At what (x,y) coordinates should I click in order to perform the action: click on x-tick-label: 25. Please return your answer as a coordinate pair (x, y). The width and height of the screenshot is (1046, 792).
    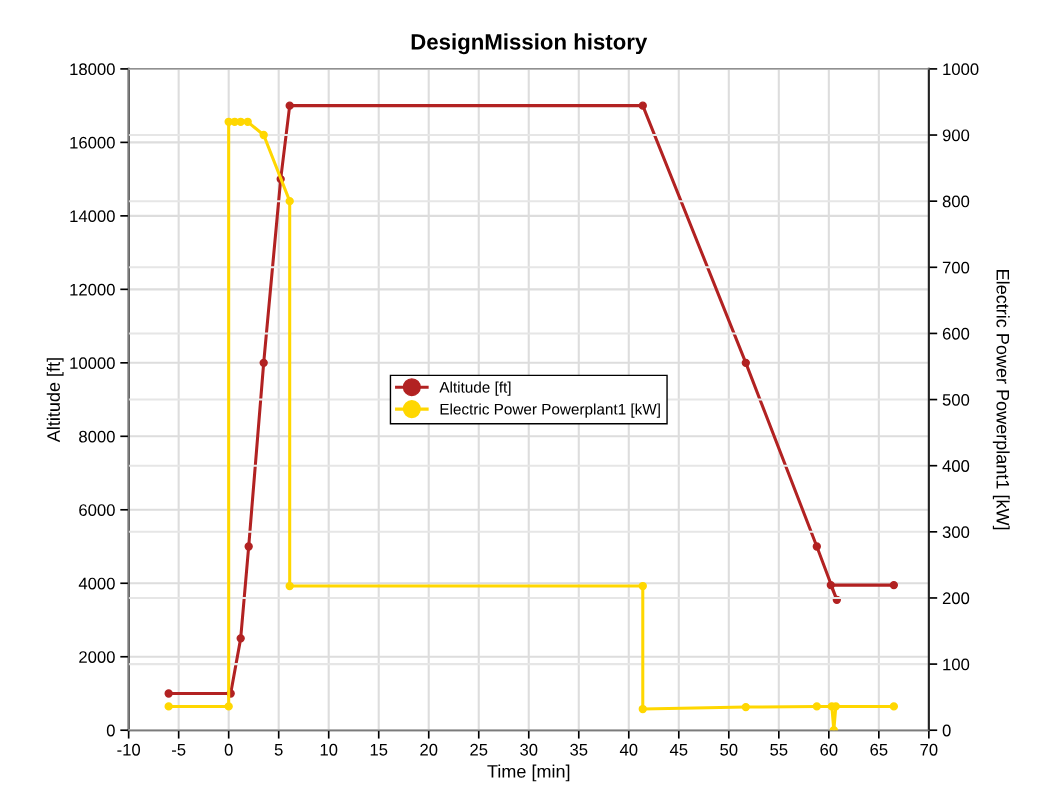
    Looking at the image, I should click on (479, 749).